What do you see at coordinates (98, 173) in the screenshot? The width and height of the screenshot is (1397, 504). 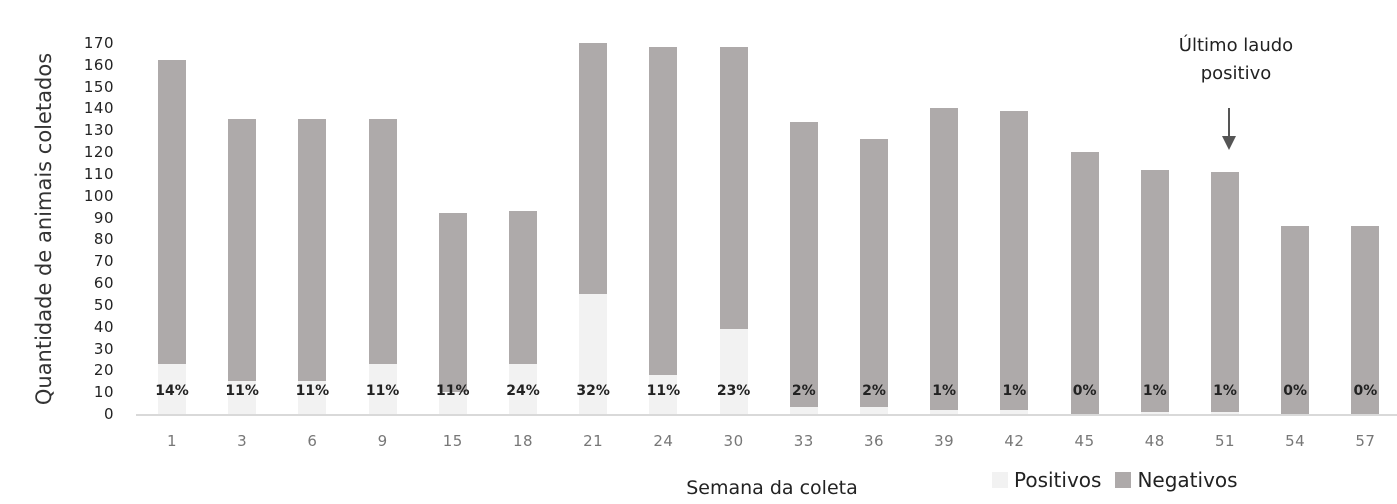 I see `y-tick-label: 110` at bounding box center [98, 173].